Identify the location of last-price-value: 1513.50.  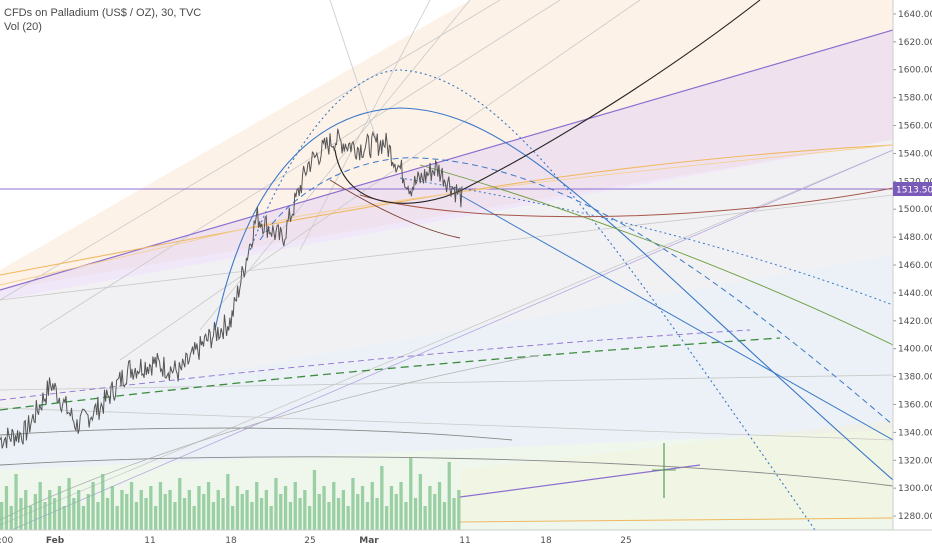
(914, 191).